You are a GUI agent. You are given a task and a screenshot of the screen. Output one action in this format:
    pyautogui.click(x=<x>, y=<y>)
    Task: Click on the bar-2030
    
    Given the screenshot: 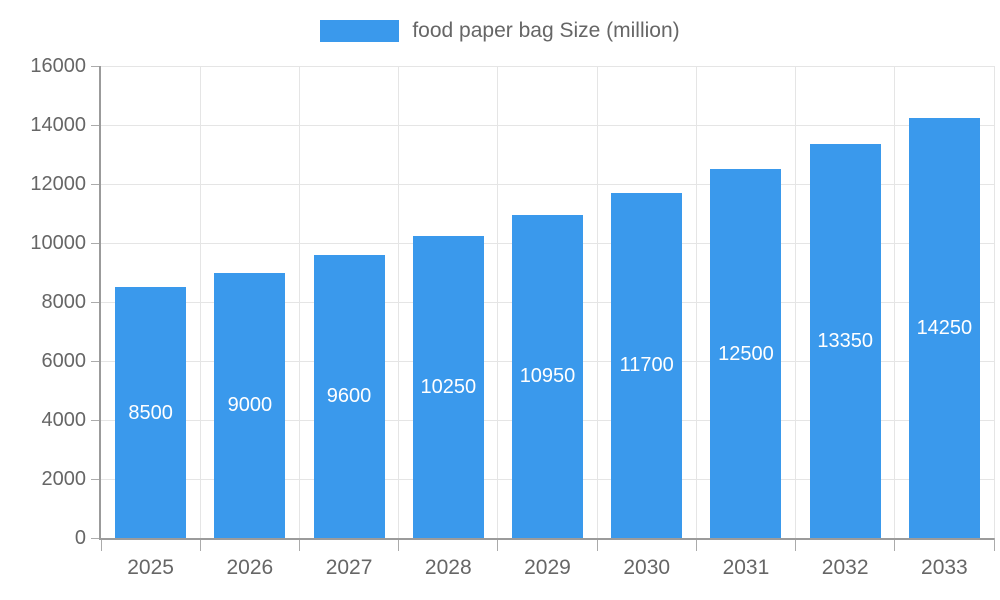 What is the action you would take?
    pyautogui.click(x=647, y=365)
    